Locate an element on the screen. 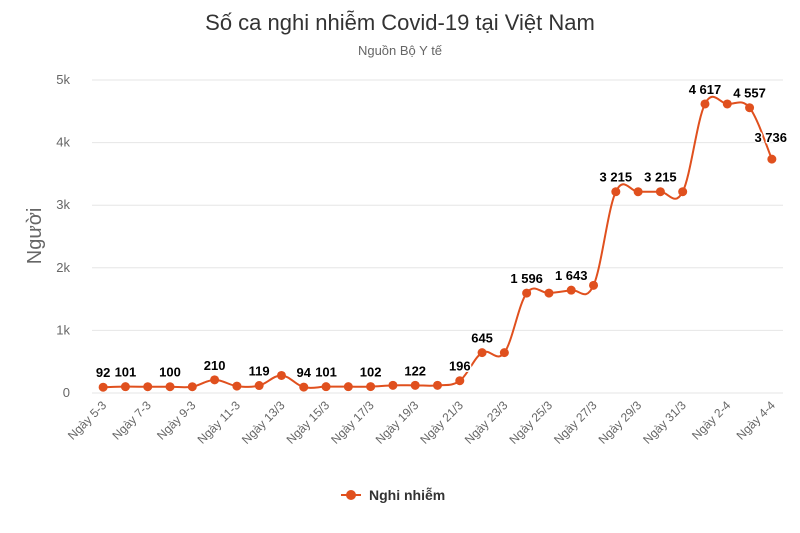 This screenshot has height=533, width=800. data-label: 102 is located at coordinates (371, 372).